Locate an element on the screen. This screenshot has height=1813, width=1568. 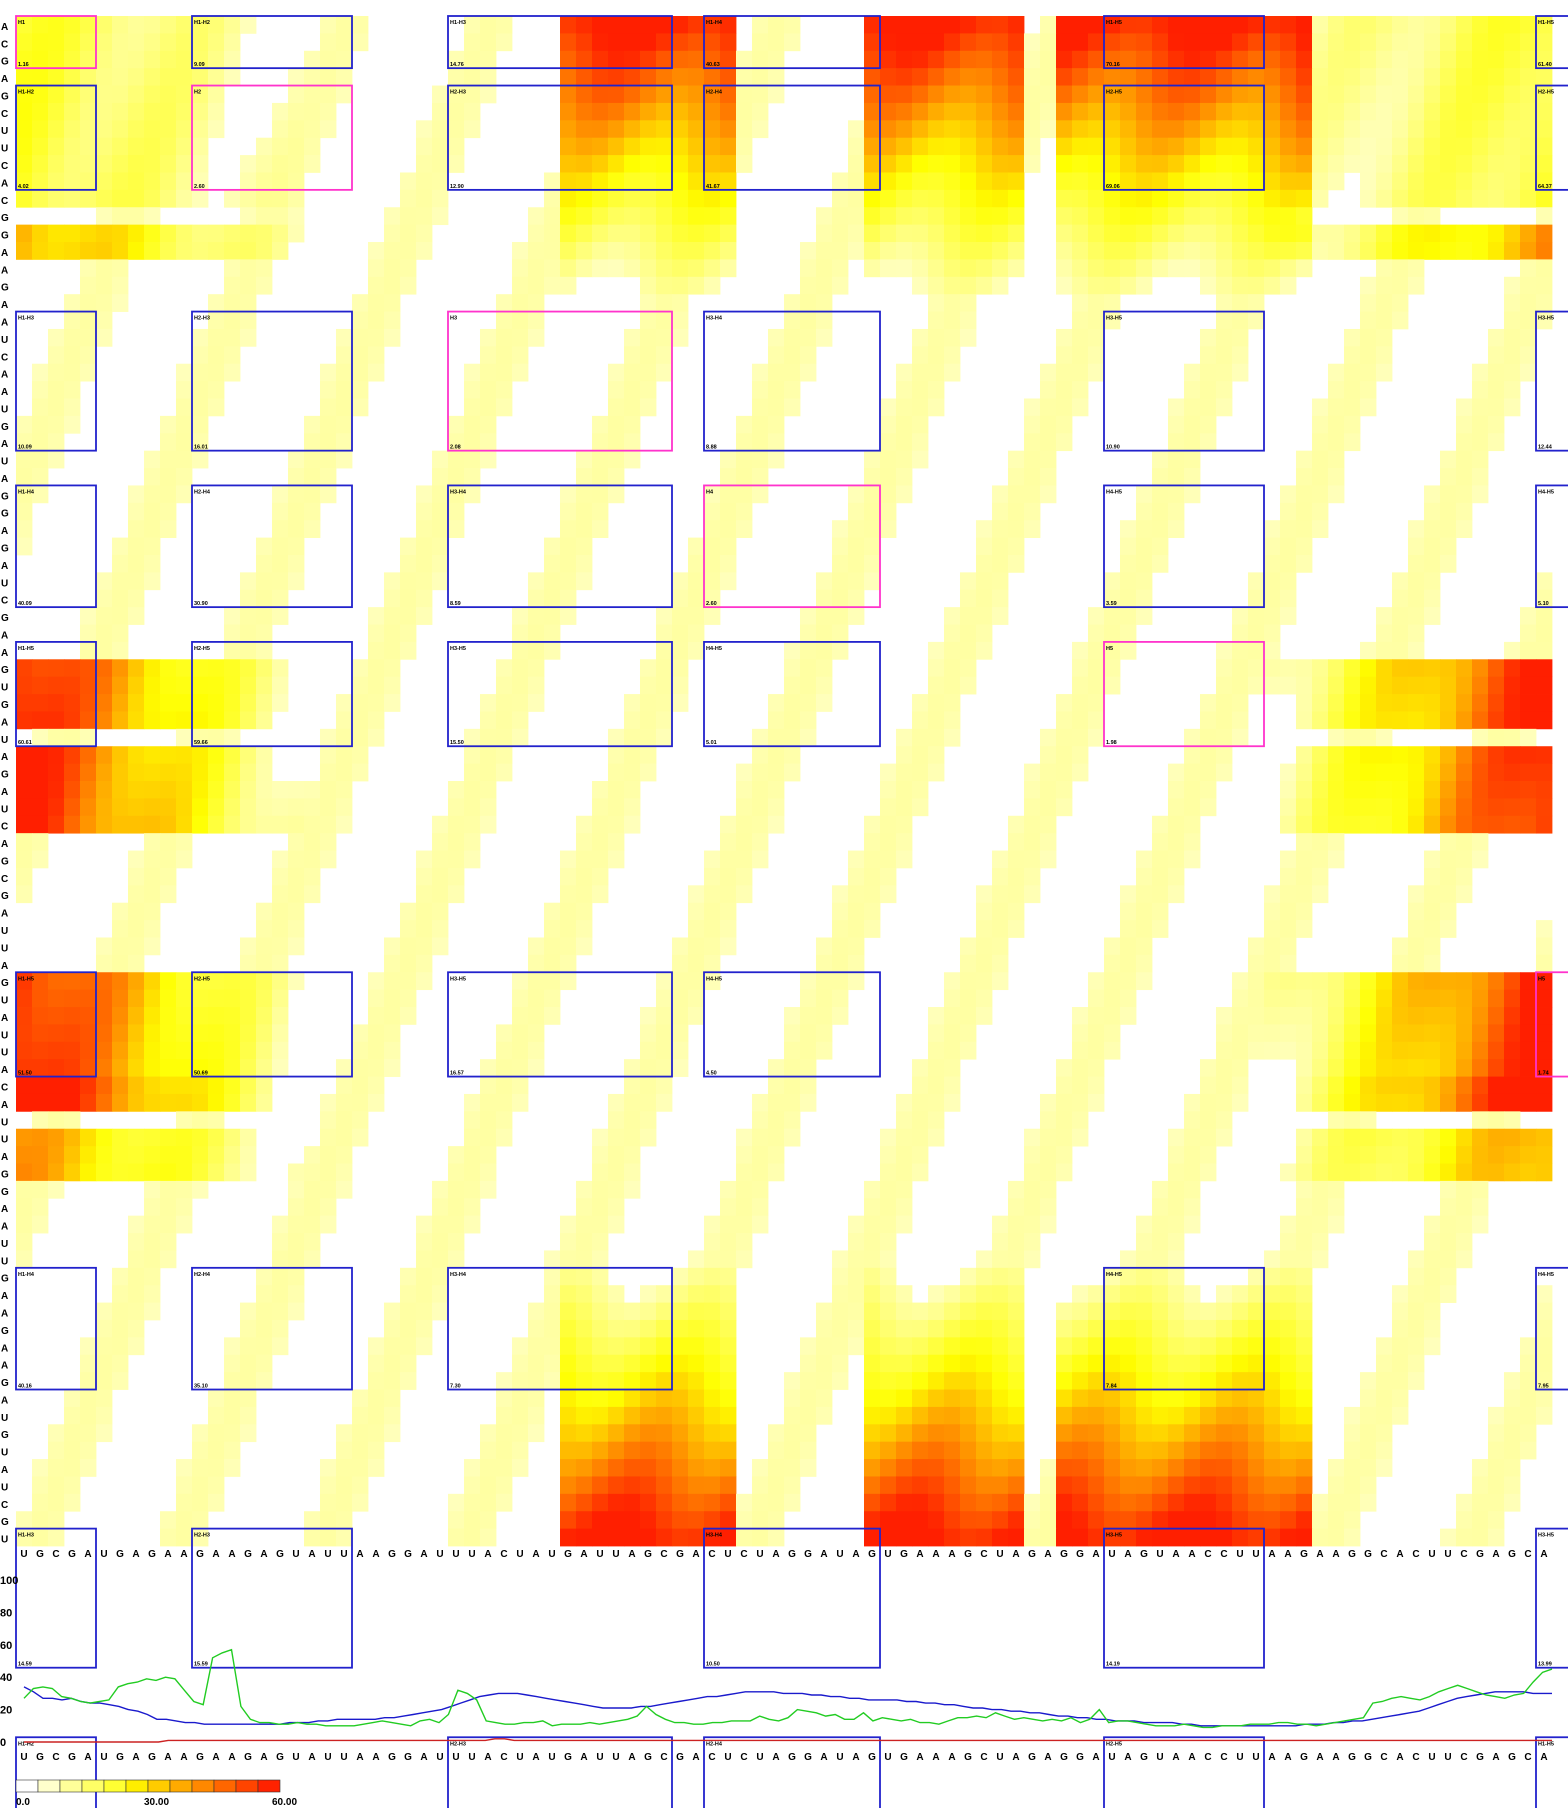
helix-block-label: H3 is located at coordinates (453, 319).